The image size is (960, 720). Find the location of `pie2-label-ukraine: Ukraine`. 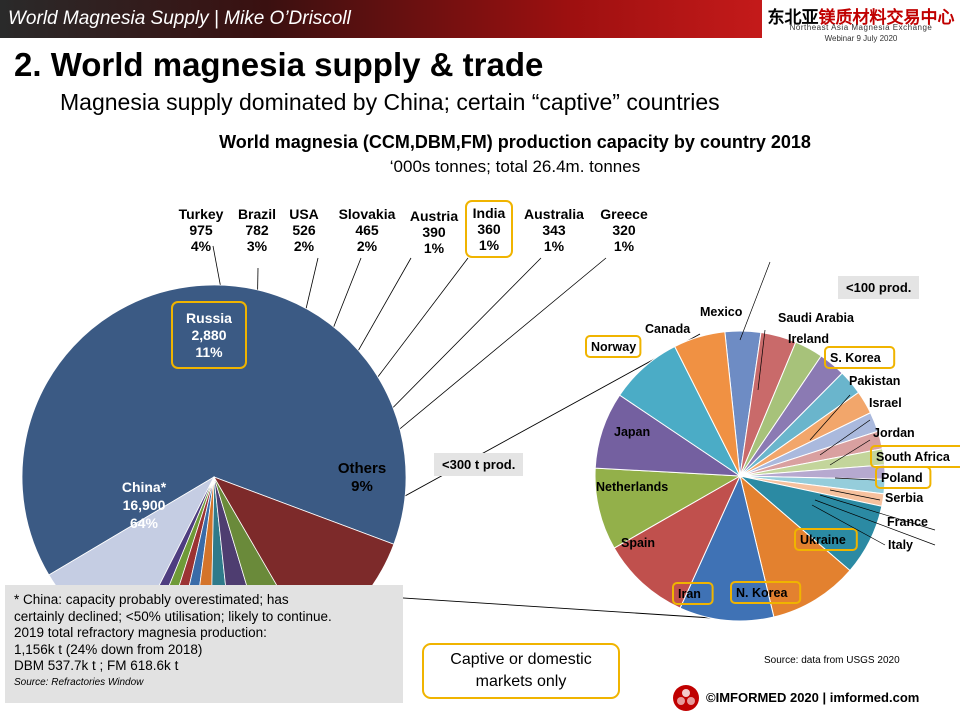

pie2-label-ukraine: Ukraine is located at coordinates (823, 540).